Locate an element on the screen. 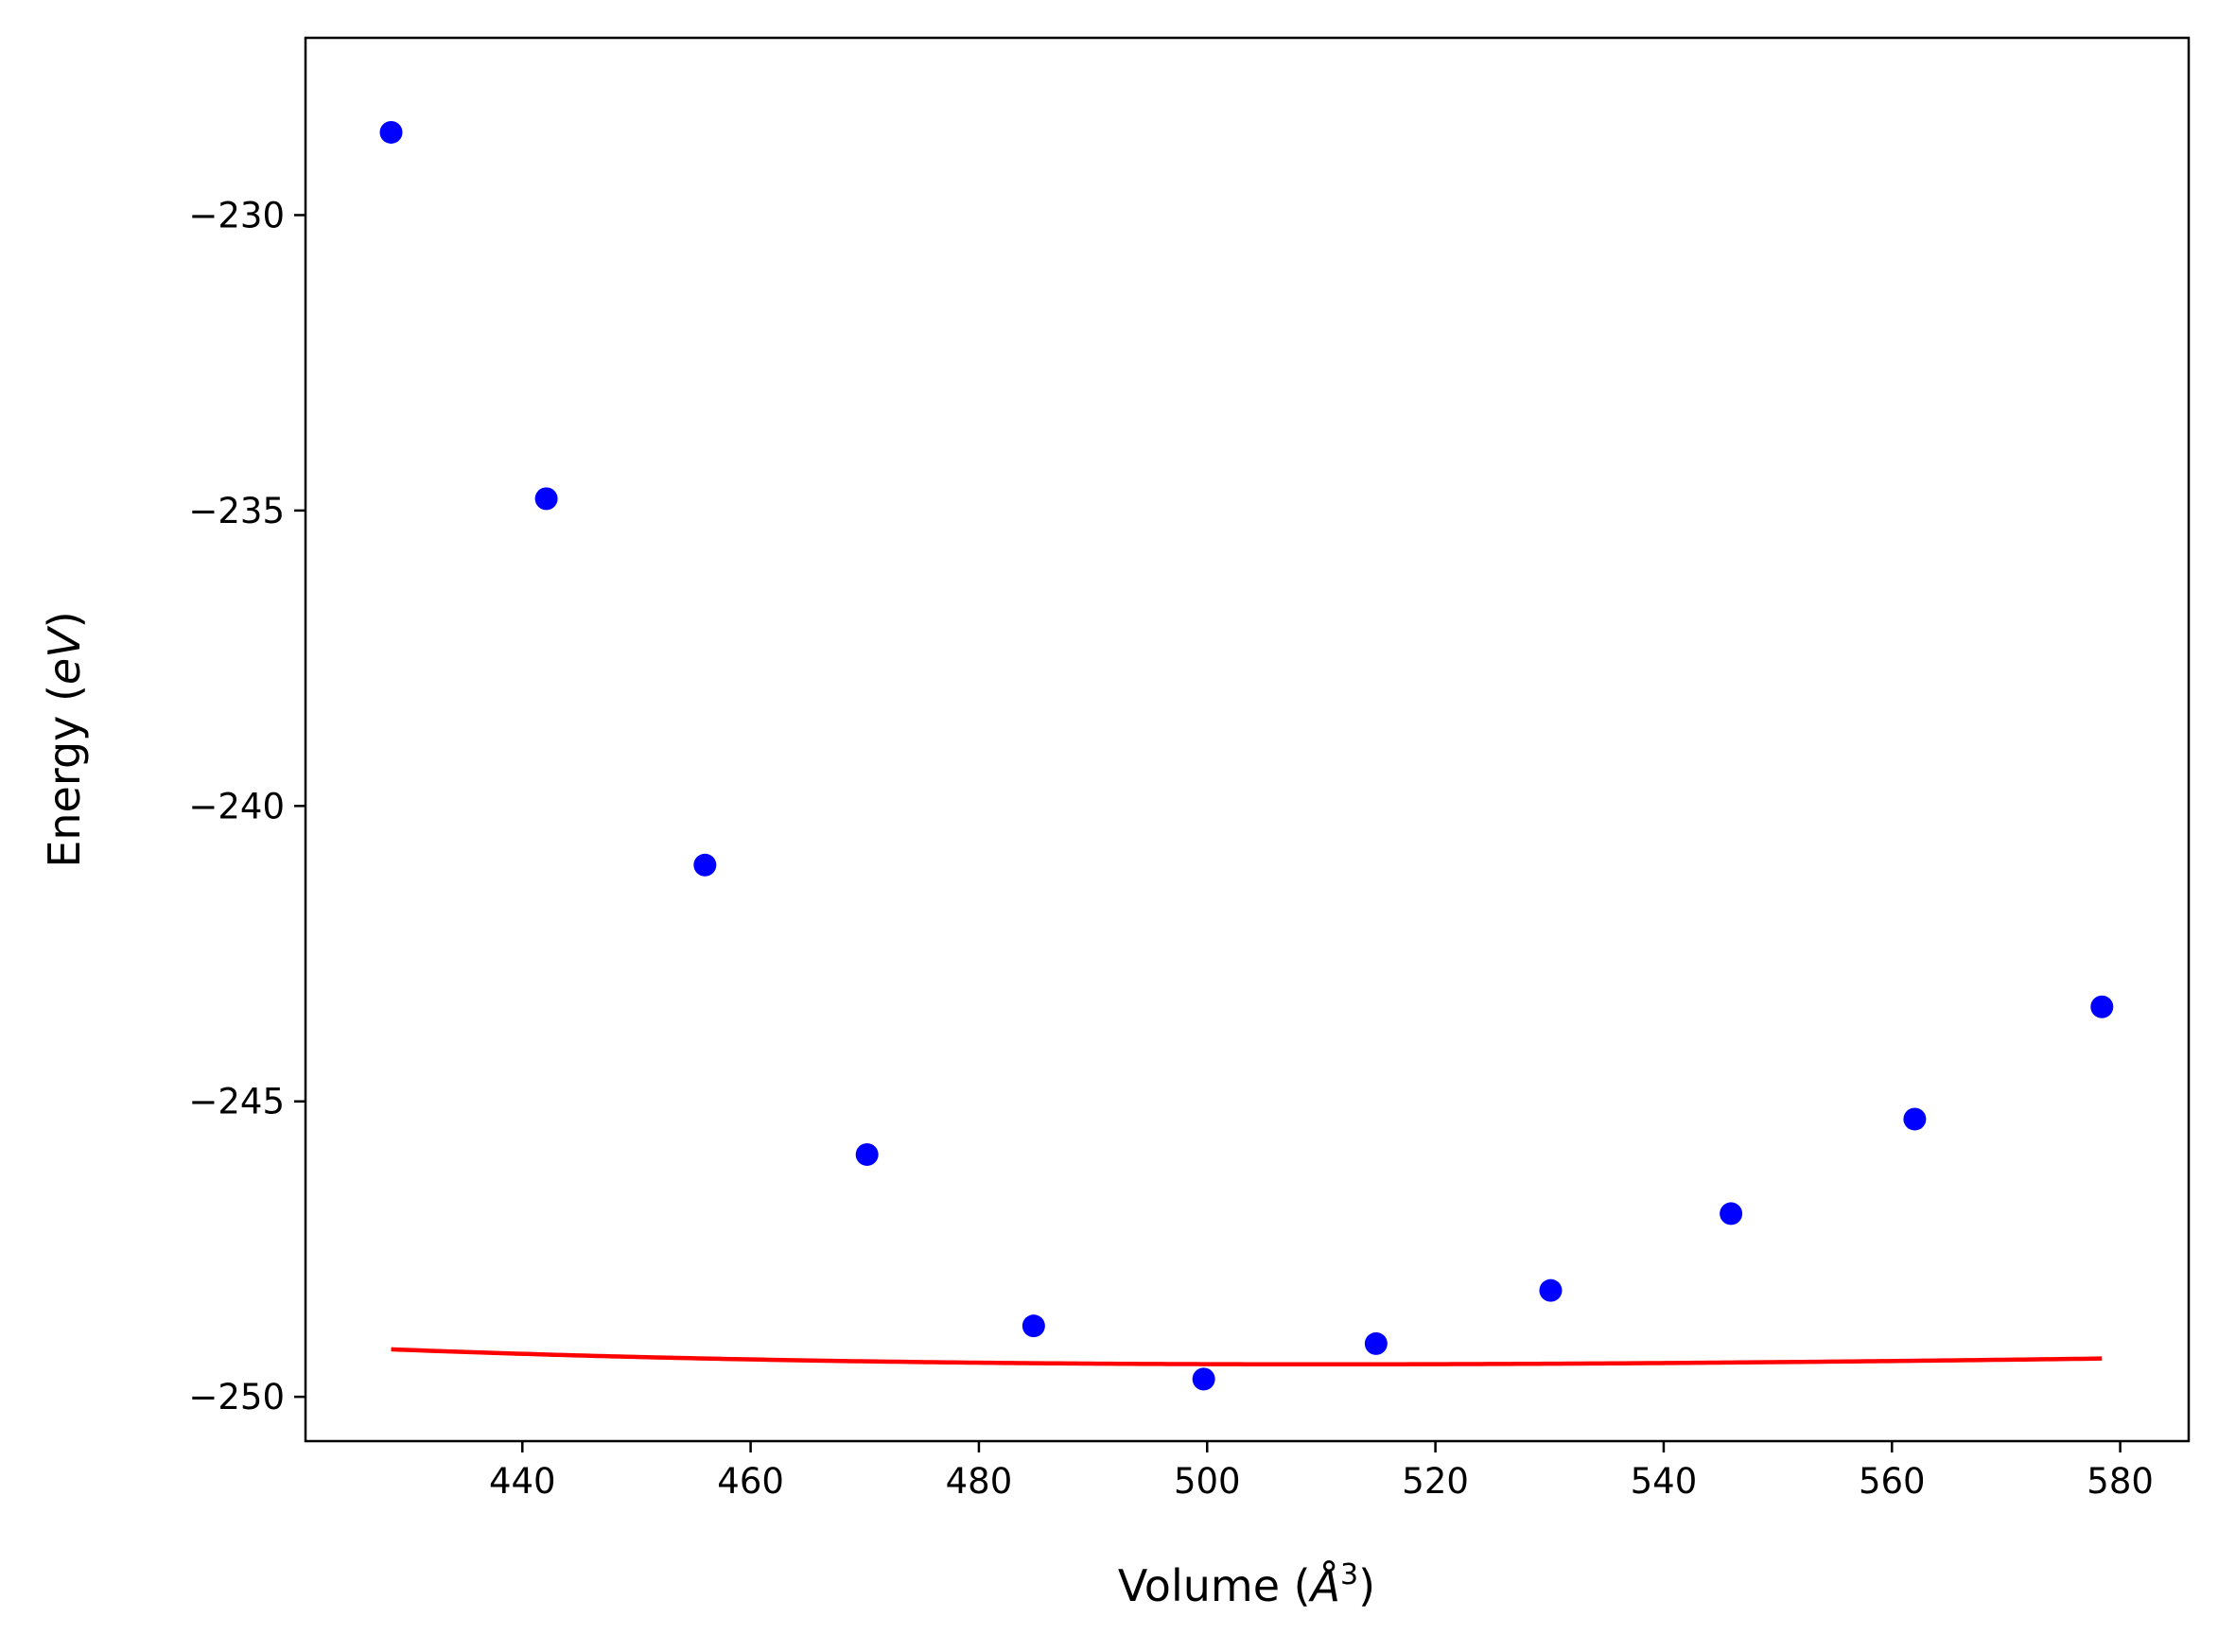  x-axis-ticks: 440 460 480 500 520 540 560 580 is located at coordinates (1321, 1472).